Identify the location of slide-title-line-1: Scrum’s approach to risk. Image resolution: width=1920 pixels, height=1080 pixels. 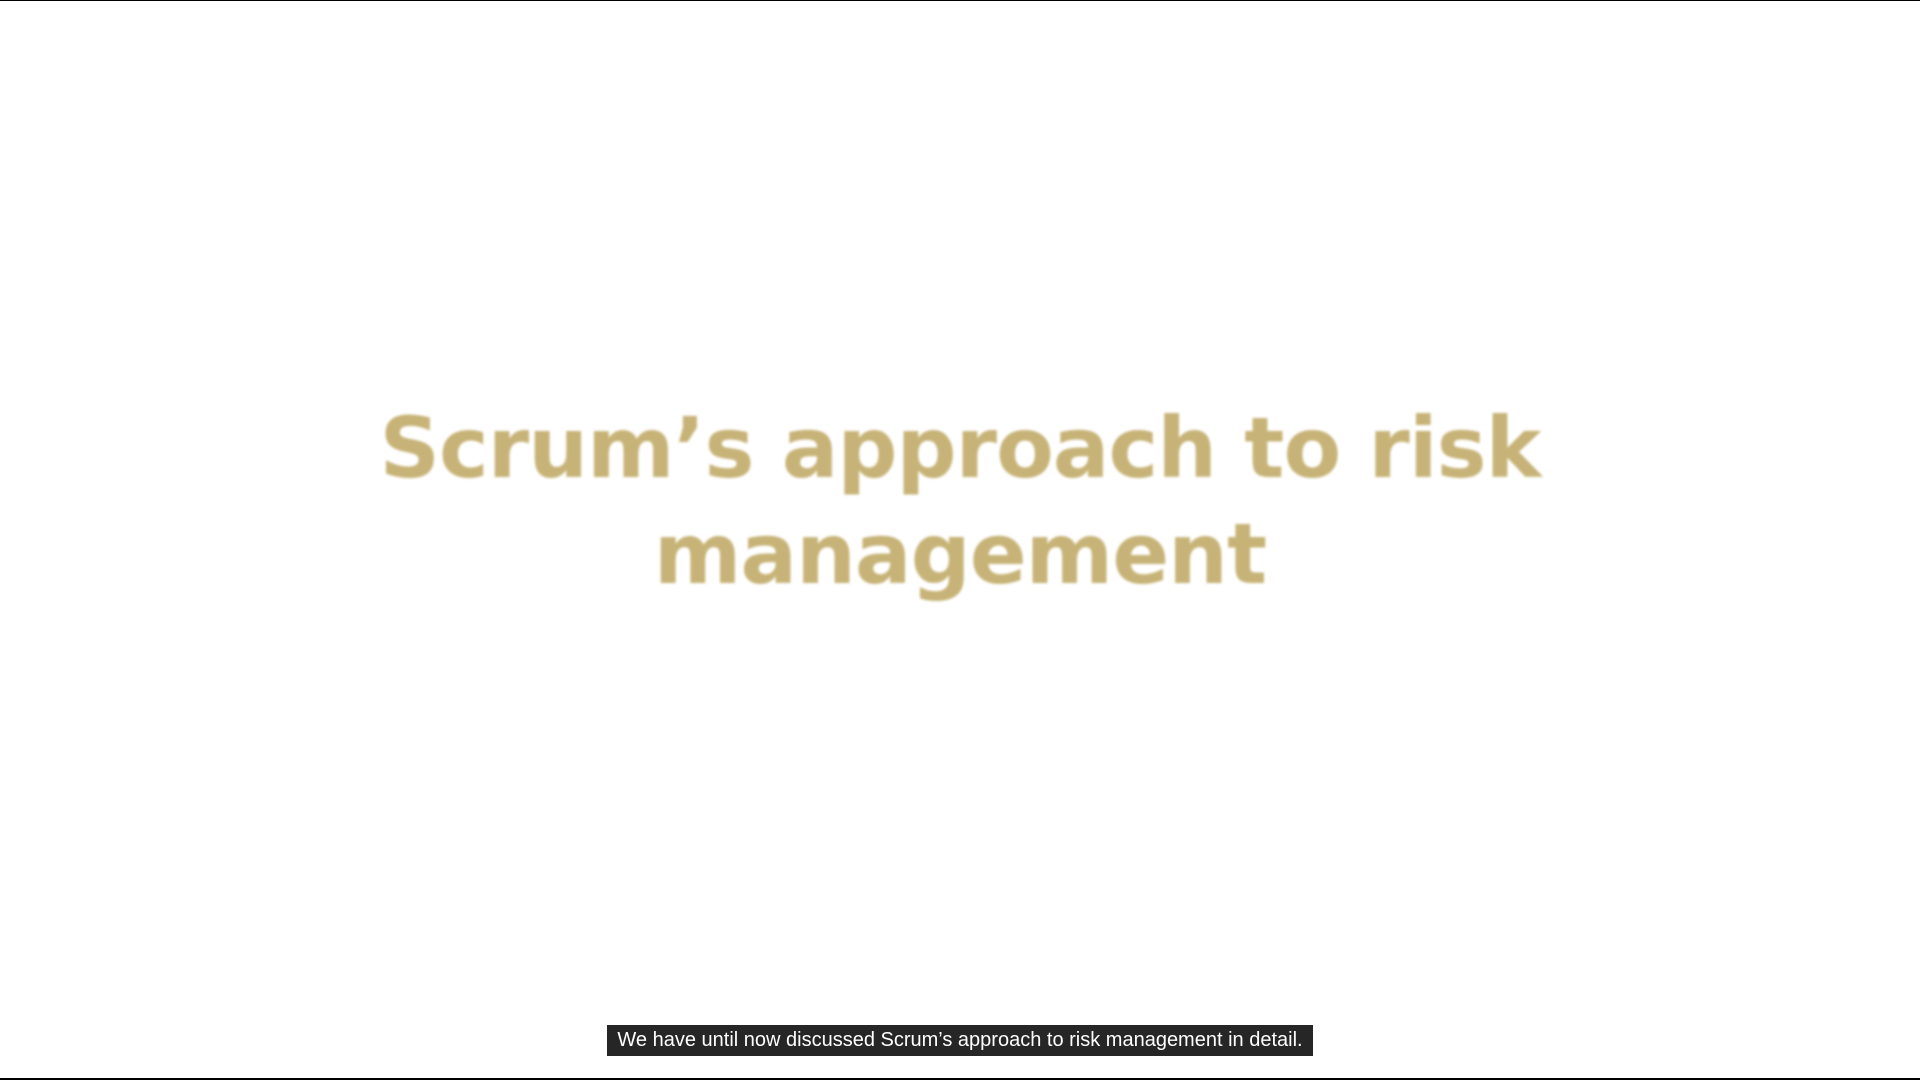
(960, 448).